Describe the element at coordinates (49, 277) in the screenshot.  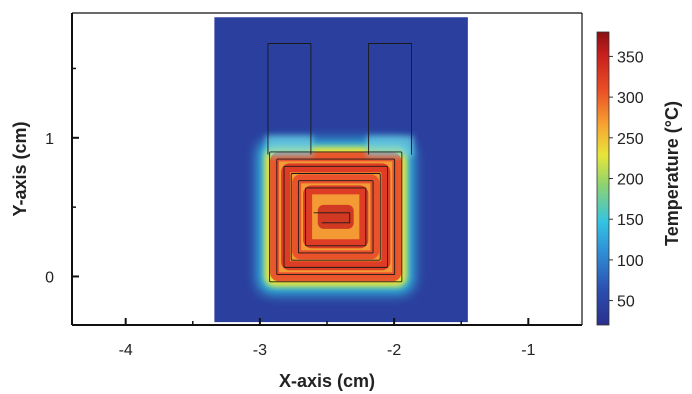
I see `y-tick-label: 0` at that location.